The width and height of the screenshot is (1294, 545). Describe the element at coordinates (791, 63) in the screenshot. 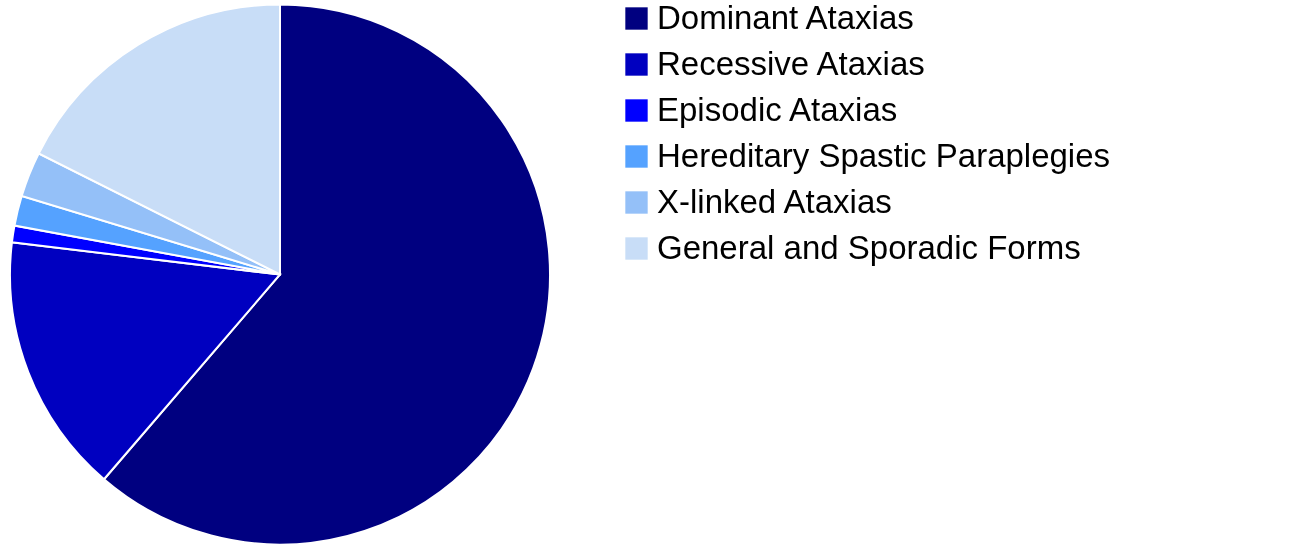

I see `legend-label: Recessive Ataxias` at that location.